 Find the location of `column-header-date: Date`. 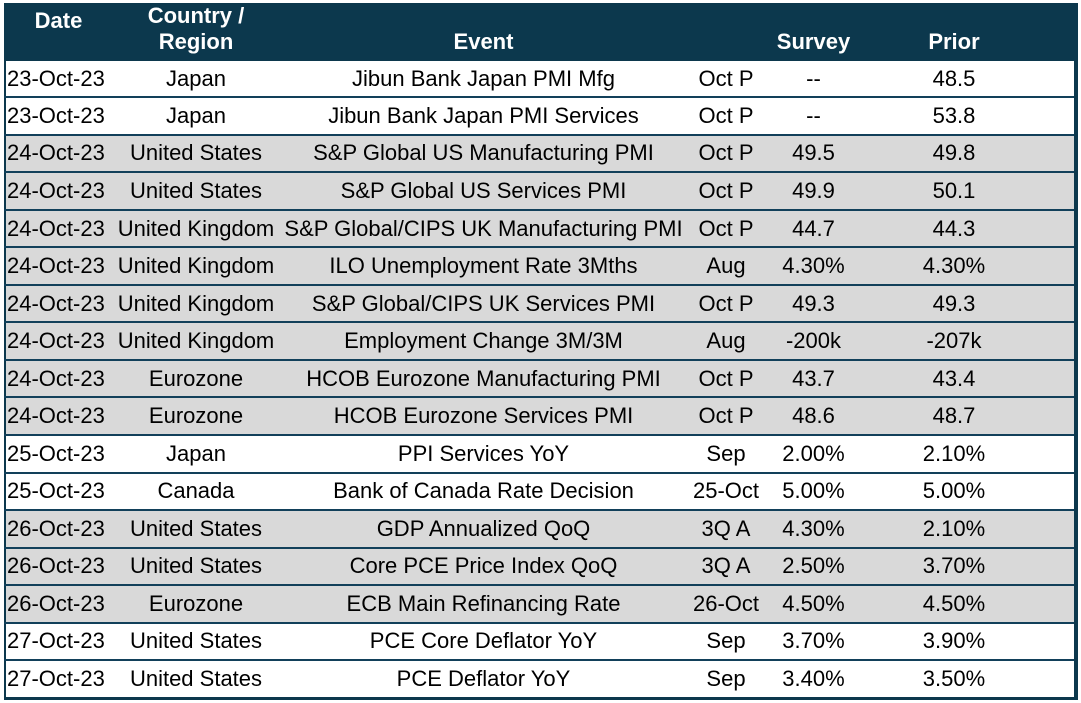

column-header-date: Date is located at coordinates (58, 32).